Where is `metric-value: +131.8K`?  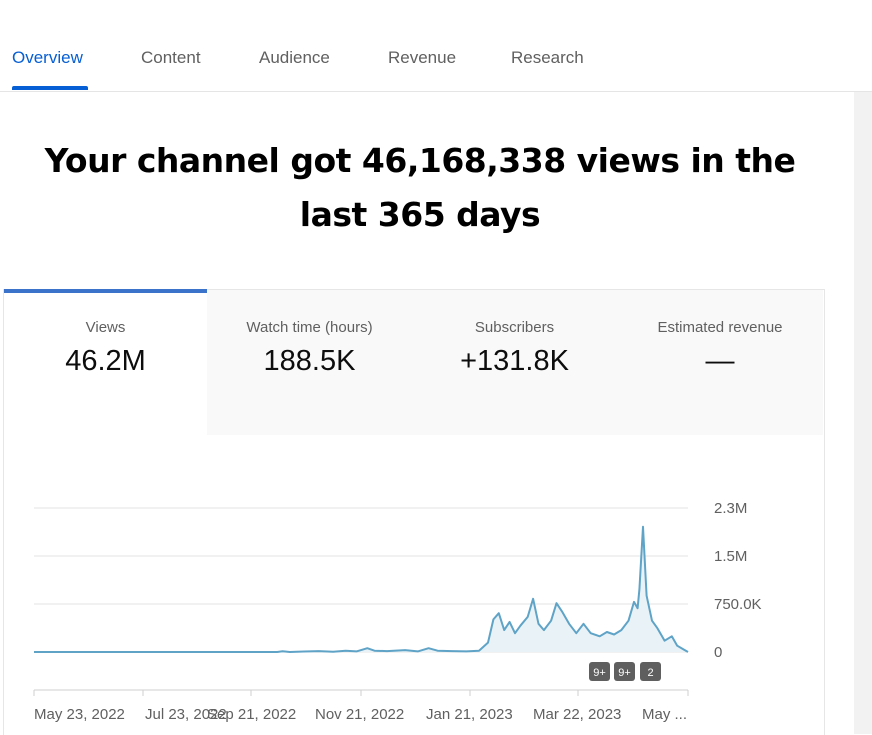 metric-value: +131.8K is located at coordinates (514, 361).